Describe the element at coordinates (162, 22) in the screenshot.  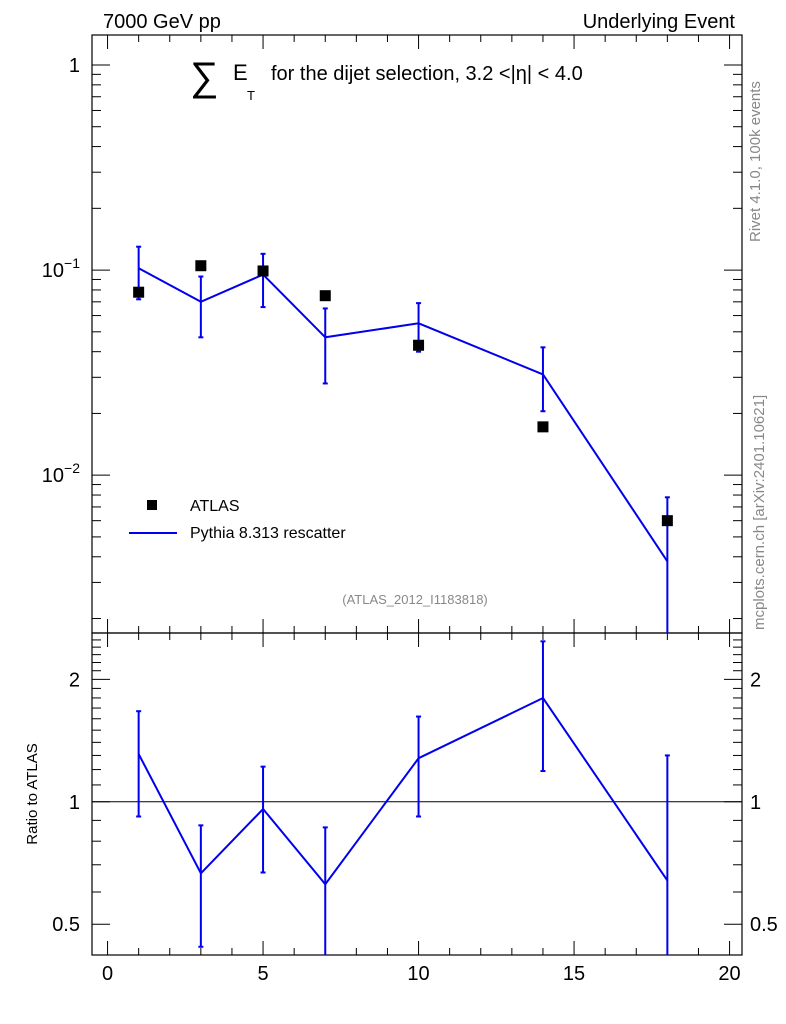
I see `header-left: 7000 GeV pp` at that location.